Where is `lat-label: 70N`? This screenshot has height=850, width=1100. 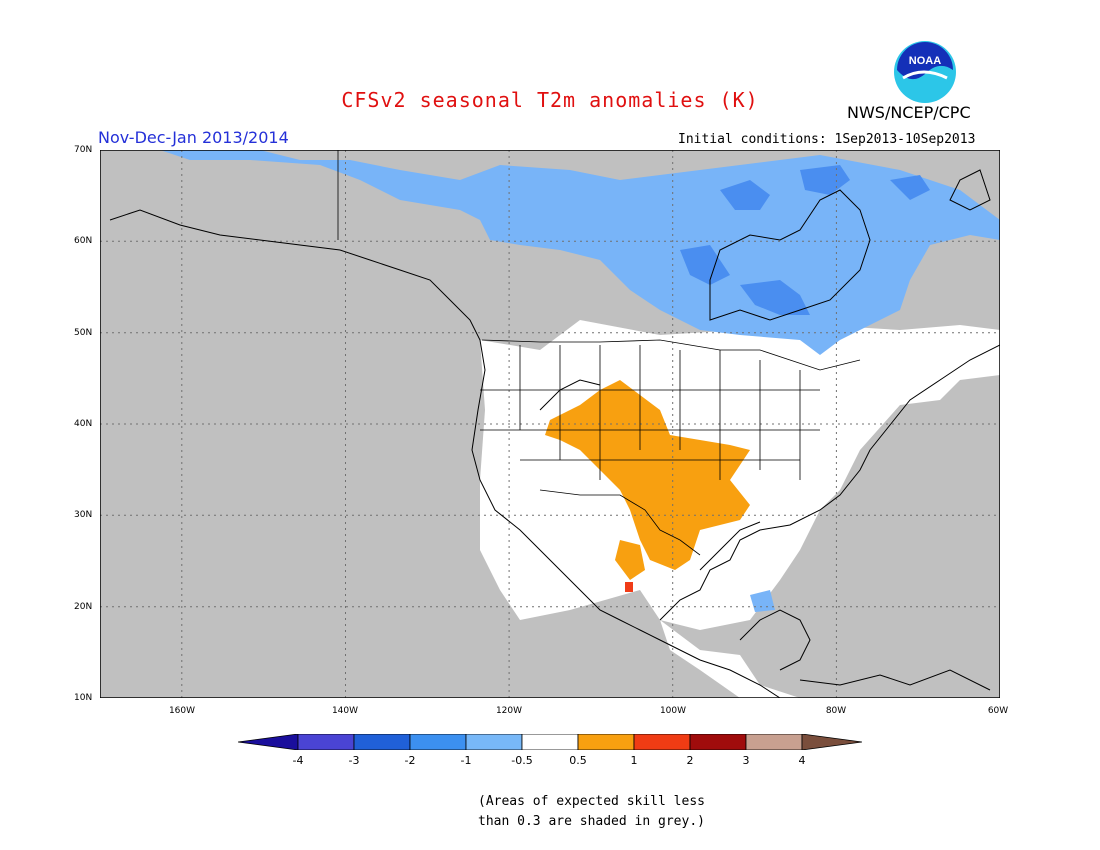 lat-label: 70N is located at coordinates (83, 150).